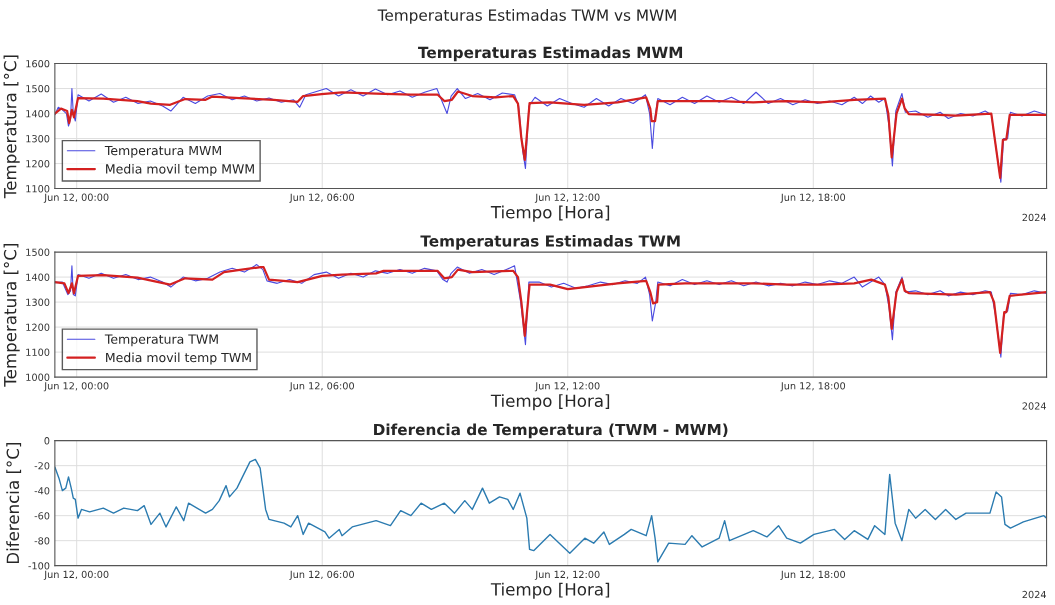 Image resolution: width=1055 pixels, height=605 pixels. I want to click on chart-title: Diferencia de Temperatura (TWM - MWM), so click(551, 431).